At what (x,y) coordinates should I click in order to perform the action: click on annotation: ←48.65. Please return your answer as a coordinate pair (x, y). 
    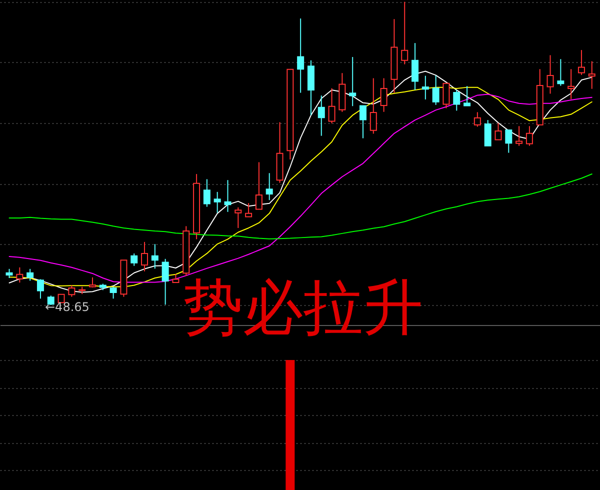
    Looking at the image, I should click on (67, 307).